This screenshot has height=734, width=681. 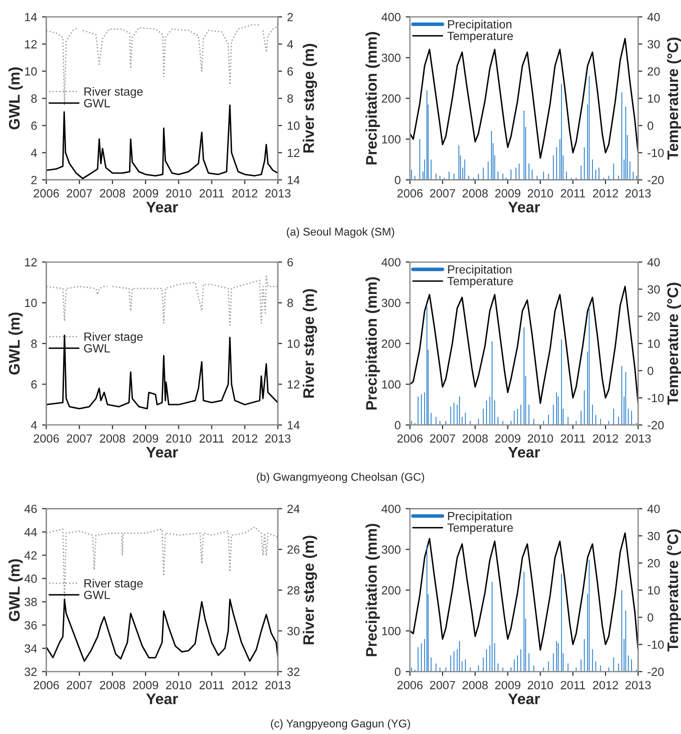 I want to click on y2-tick-label: 6, so click(x=290, y=71).